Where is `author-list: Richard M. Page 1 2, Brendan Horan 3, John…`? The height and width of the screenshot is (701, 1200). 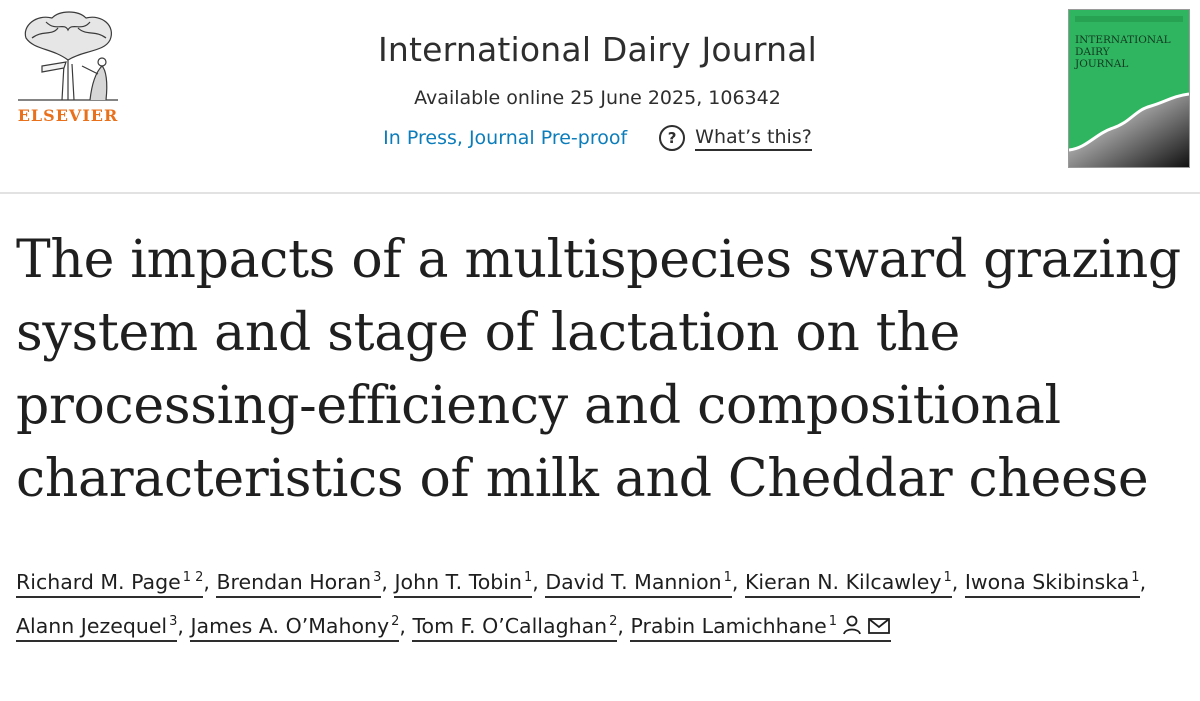
author-list: Richard M. Page 1 2, Brendan Horan 3, John… is located at coordinates (601, 604).